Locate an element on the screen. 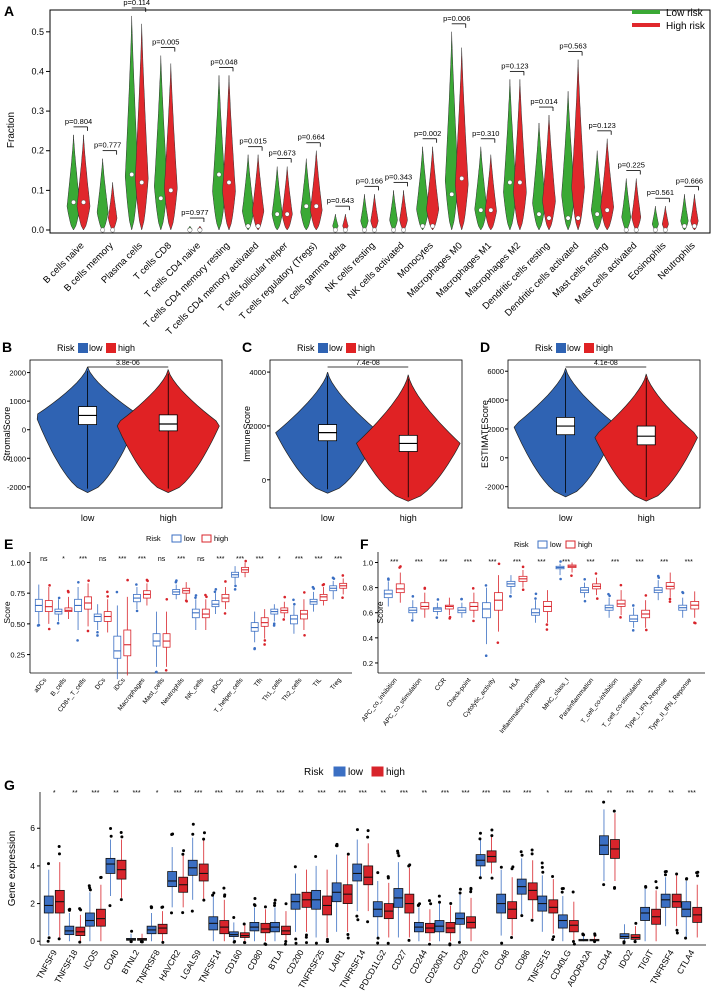 The height and width of the screenshot is (997, 715). y-tick-label: -1000 is located at coordinates (16, 458).